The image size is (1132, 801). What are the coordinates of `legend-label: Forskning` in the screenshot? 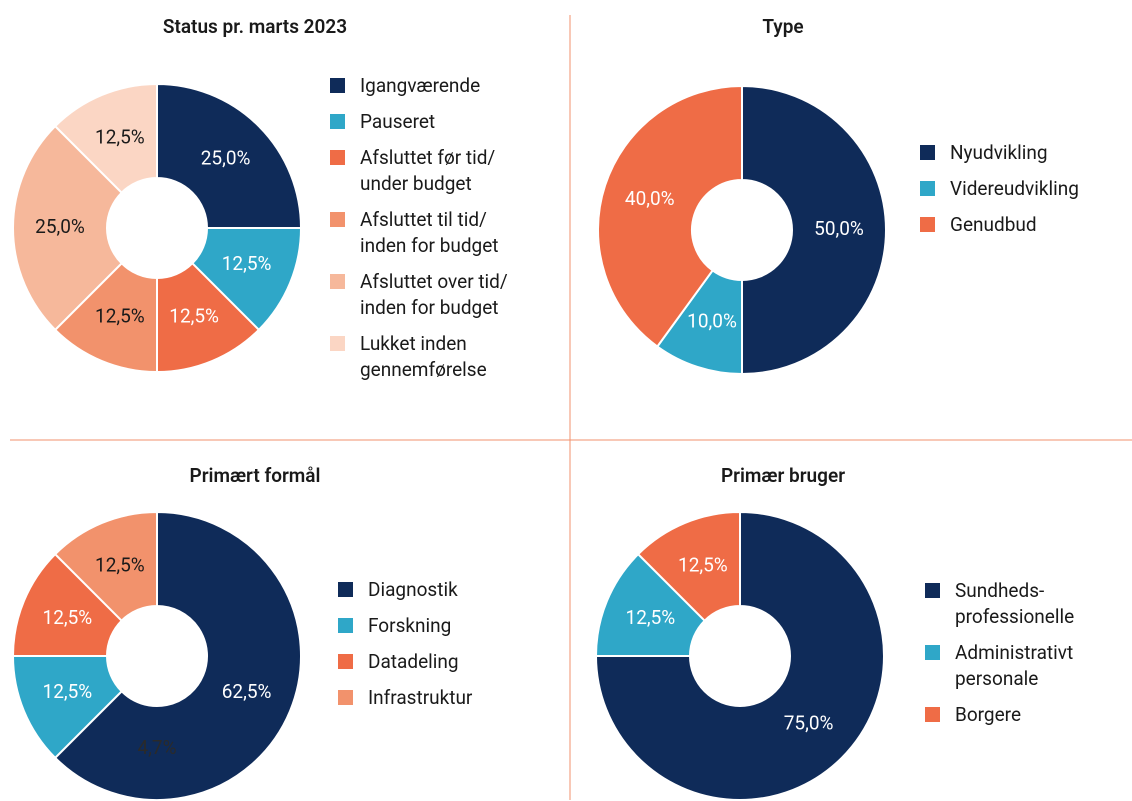 It's located at (410, 625).